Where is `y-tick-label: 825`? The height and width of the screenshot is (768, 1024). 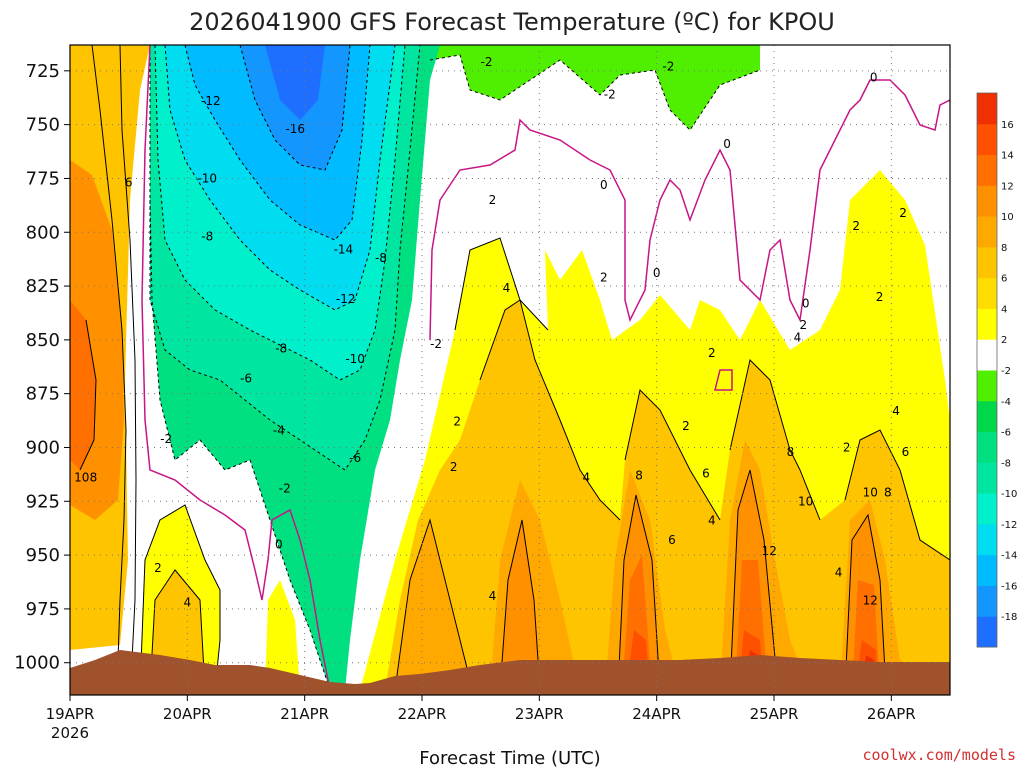 y-tick-label: 825 is located at coordinates (43, 286).